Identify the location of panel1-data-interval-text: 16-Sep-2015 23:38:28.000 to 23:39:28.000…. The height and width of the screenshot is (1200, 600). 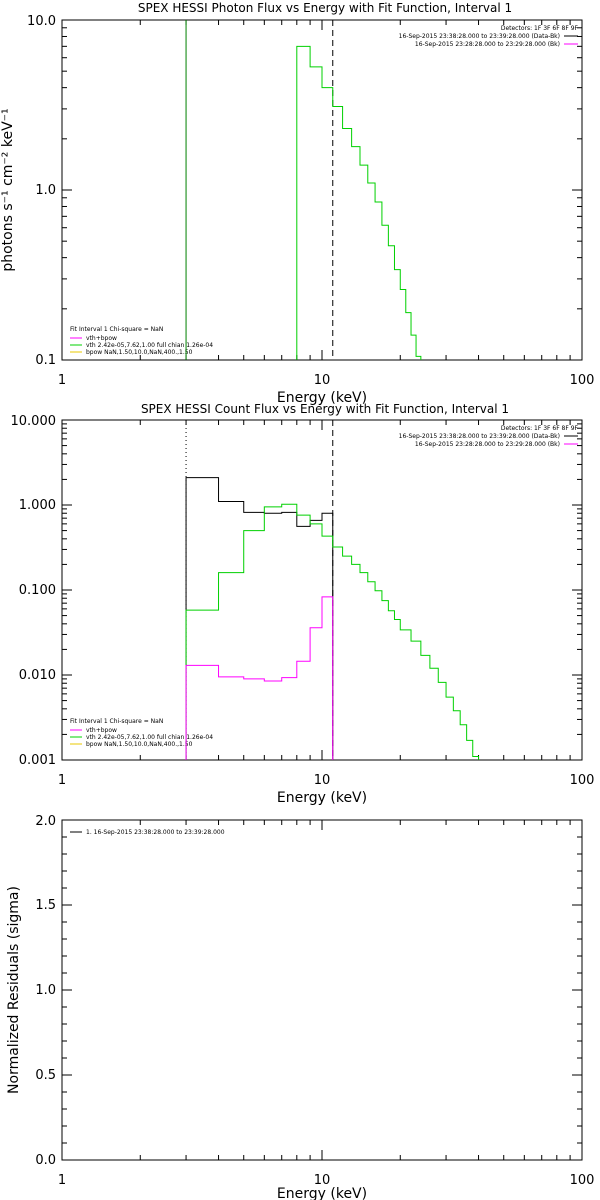
(479, 36).